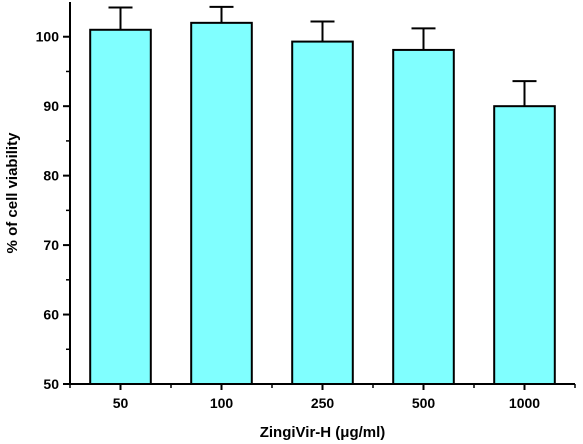  What do you see at coordinates (51, 245) in the screenshot?
I see `y-tick-label-70: 70` at bounding box center [51, 245].